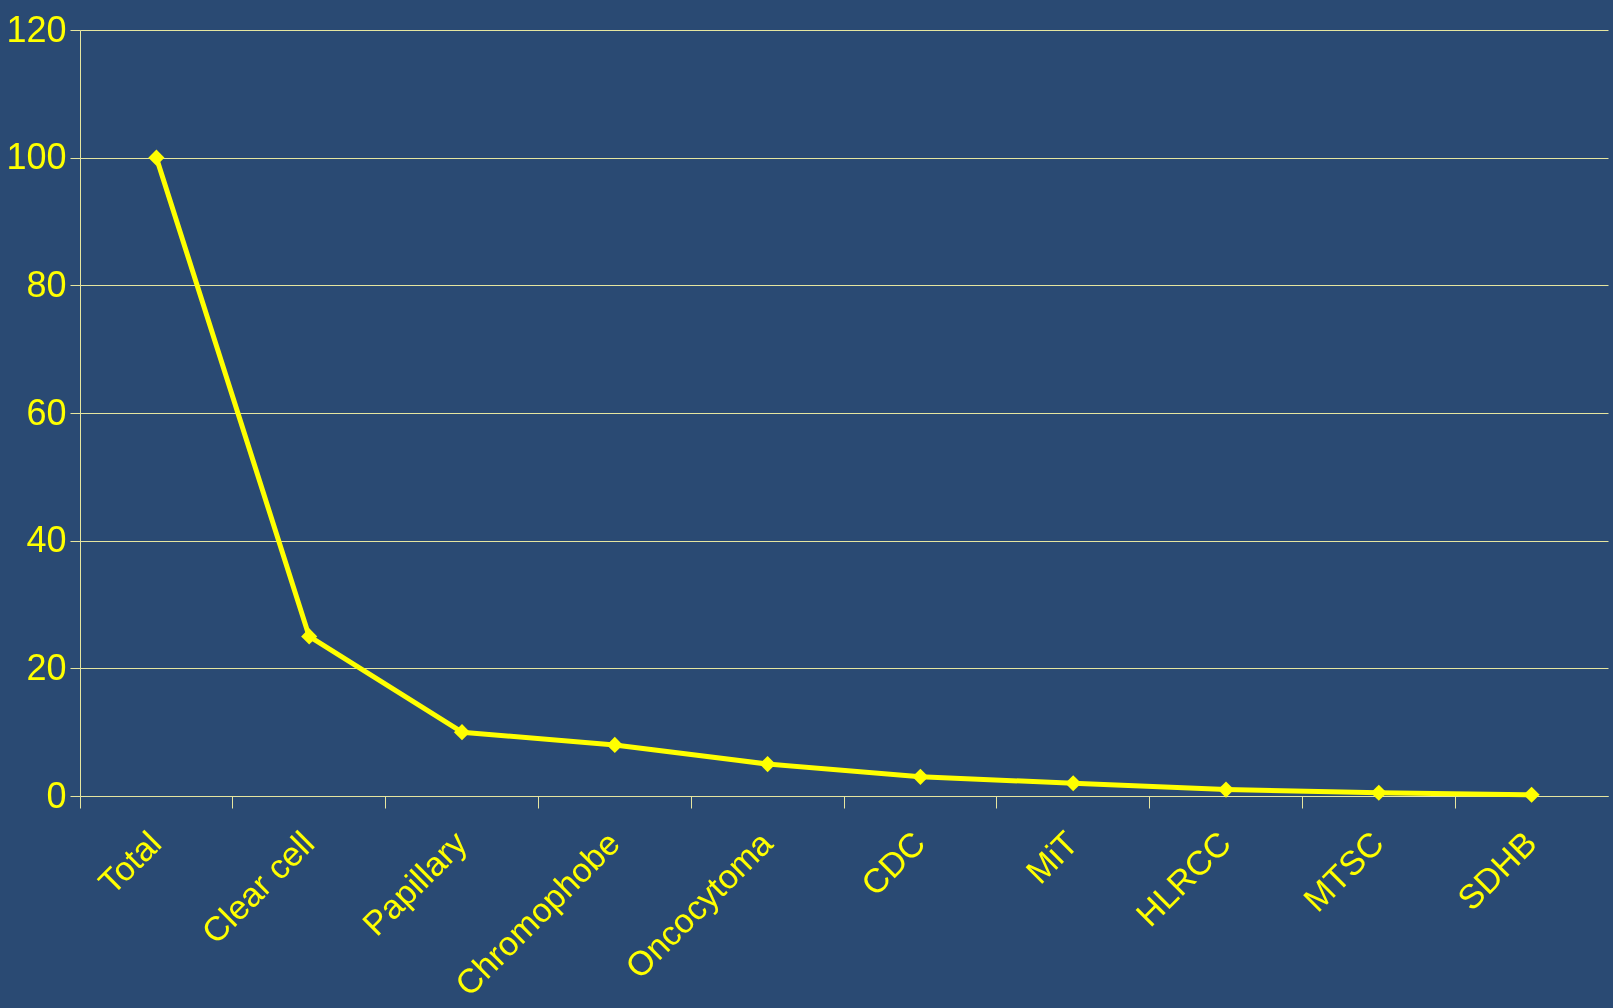 This screenshot has height=1008, width=1613. Describe the element at coordinates (46, 412) in the screenshot. I see `y-tick-label: 60` at that location.